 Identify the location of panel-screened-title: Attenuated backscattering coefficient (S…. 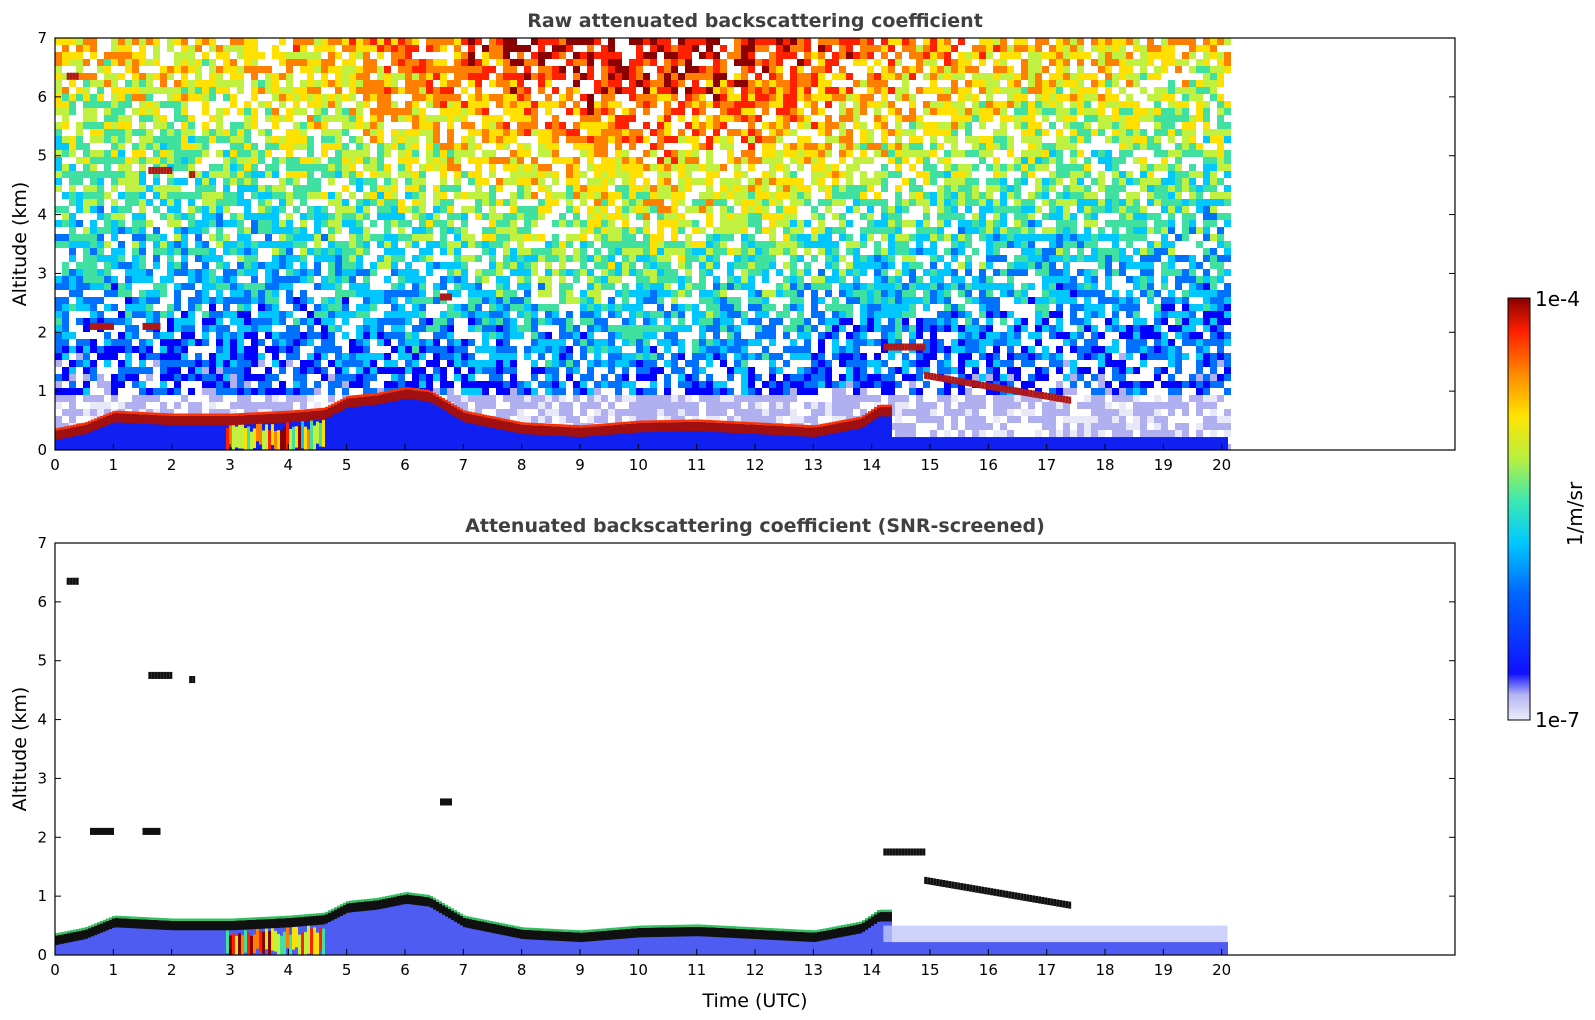
(755, 526).